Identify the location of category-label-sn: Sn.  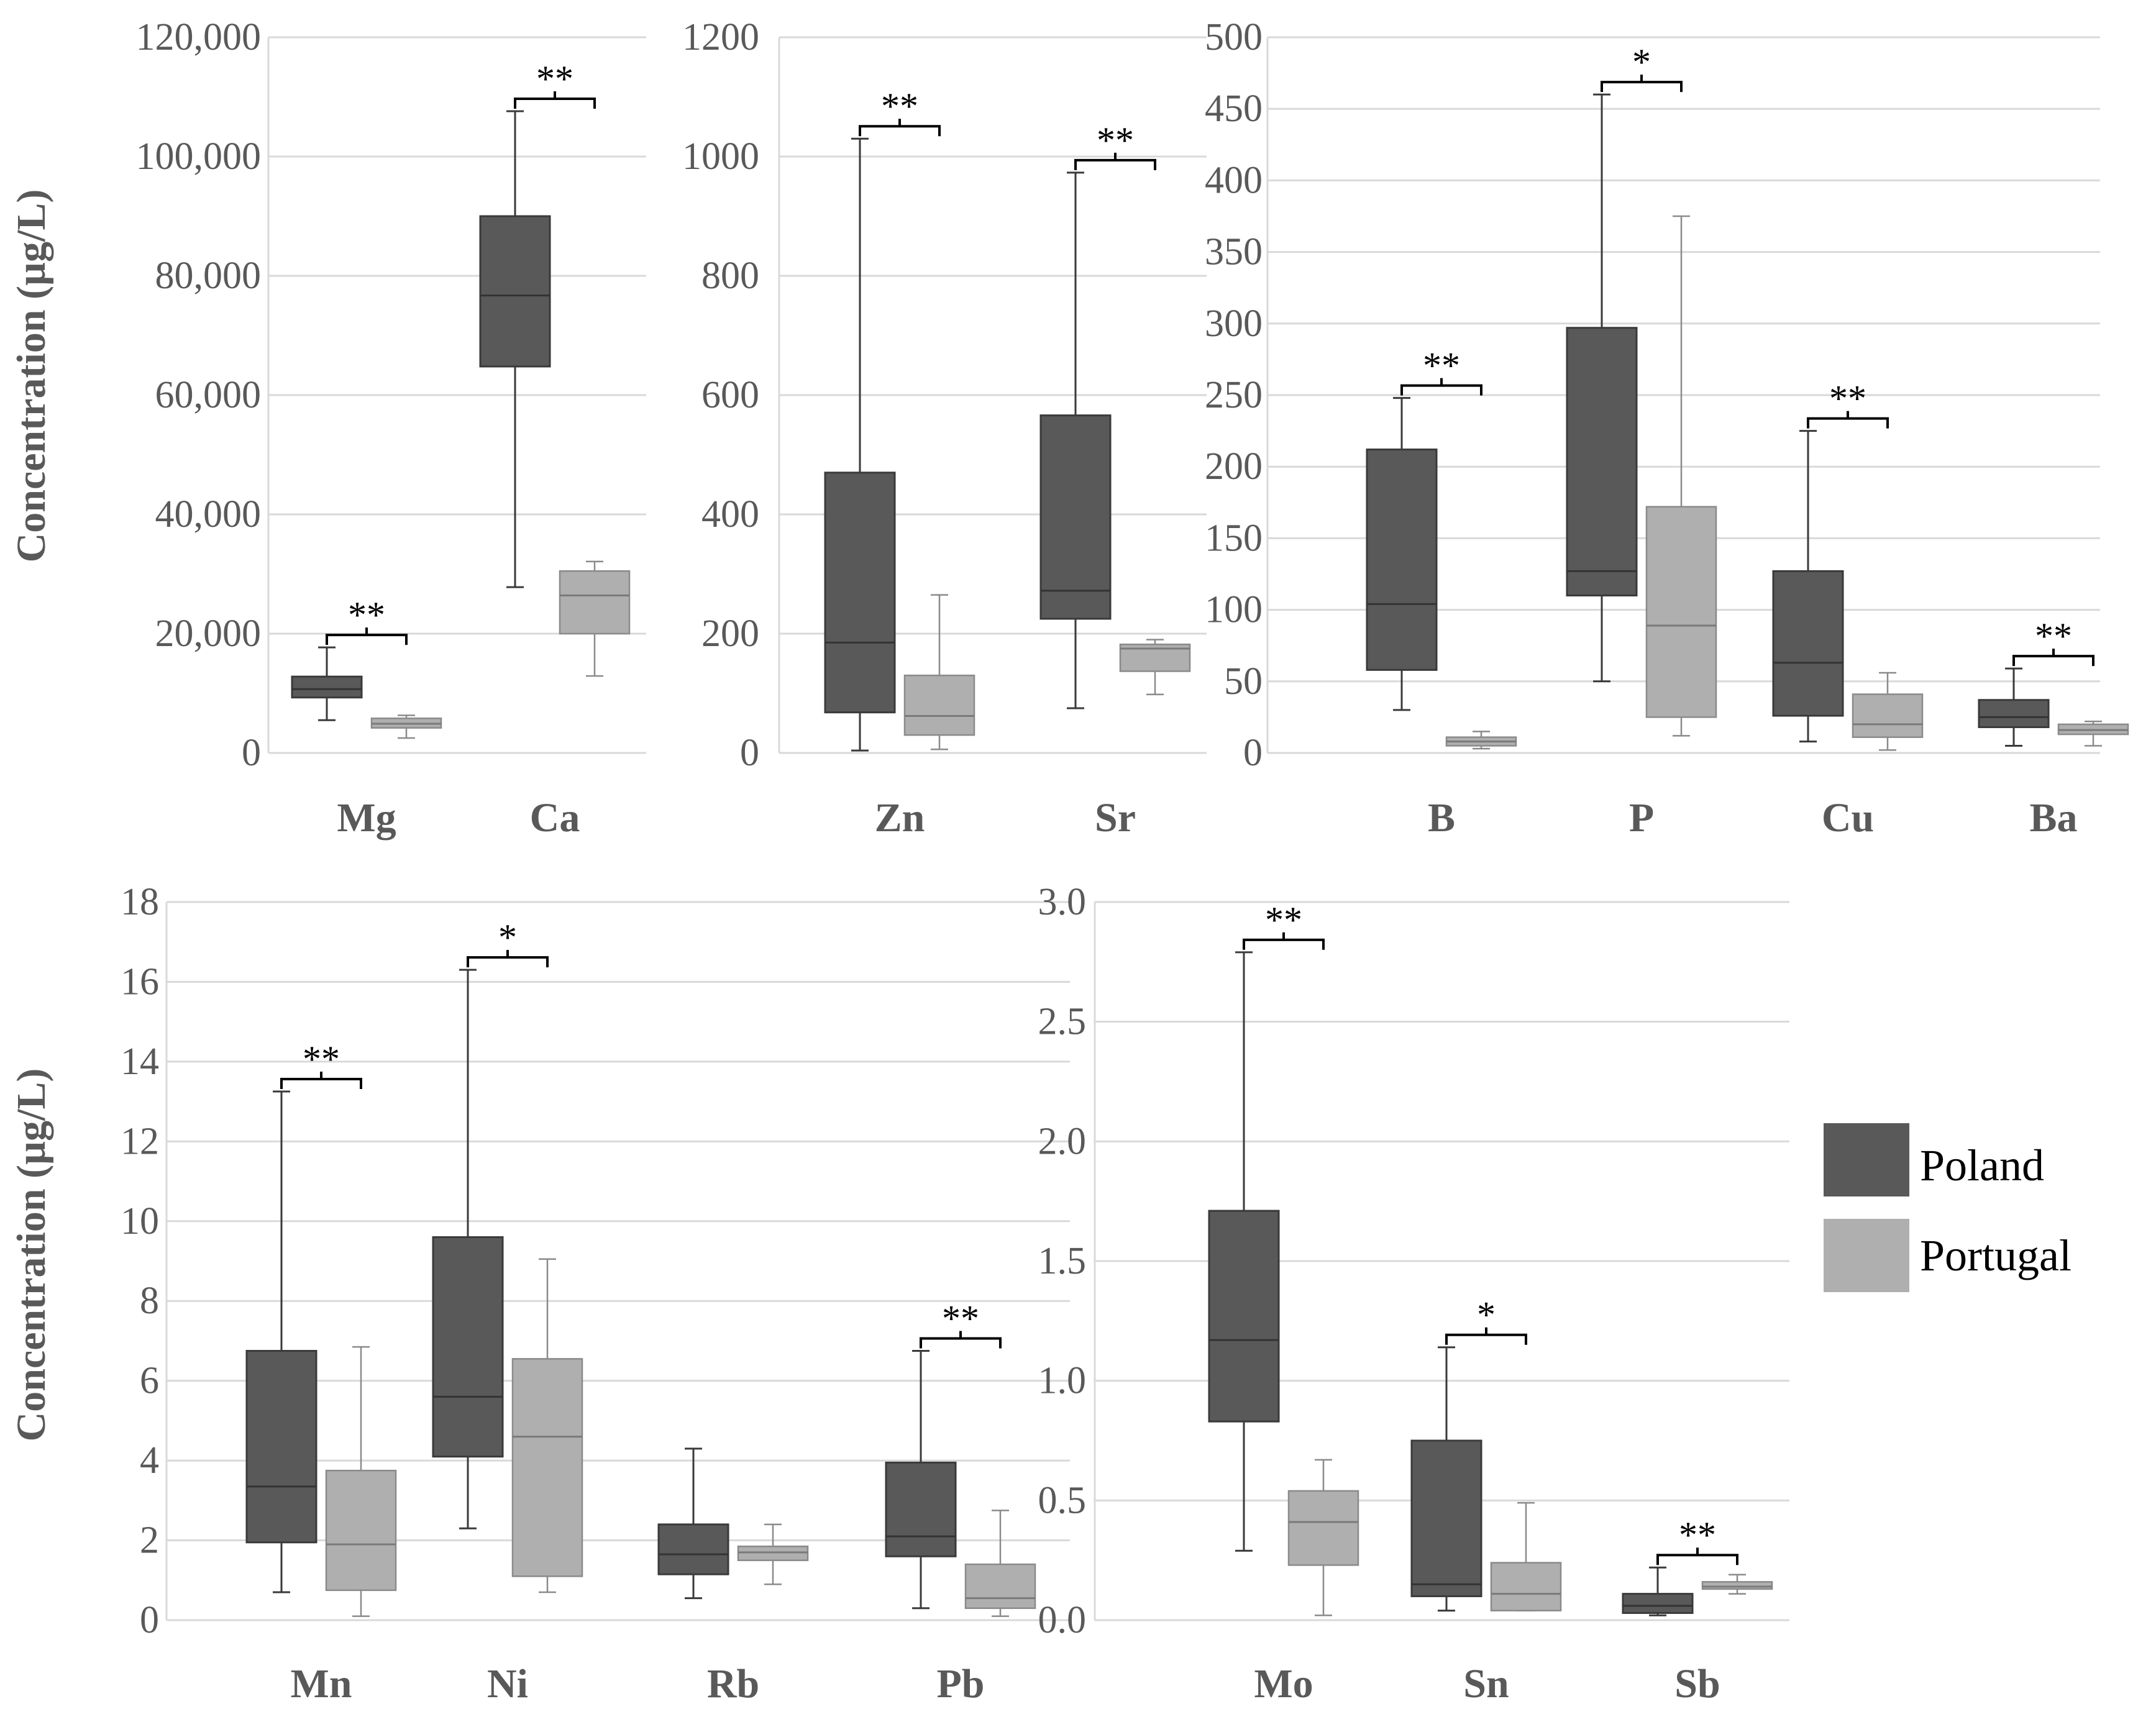
(1486, 1683).